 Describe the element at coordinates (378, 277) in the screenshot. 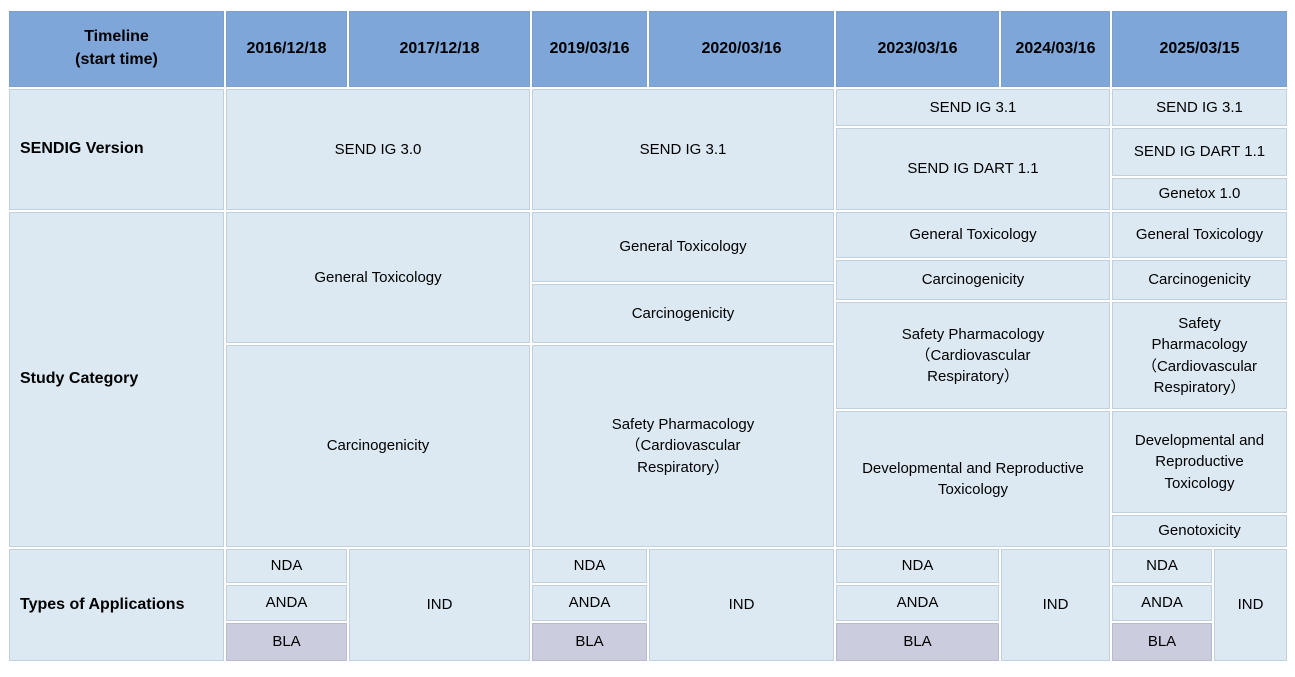

I see `cell-study-gentox-2016-2017: General Toxicology` at that location.